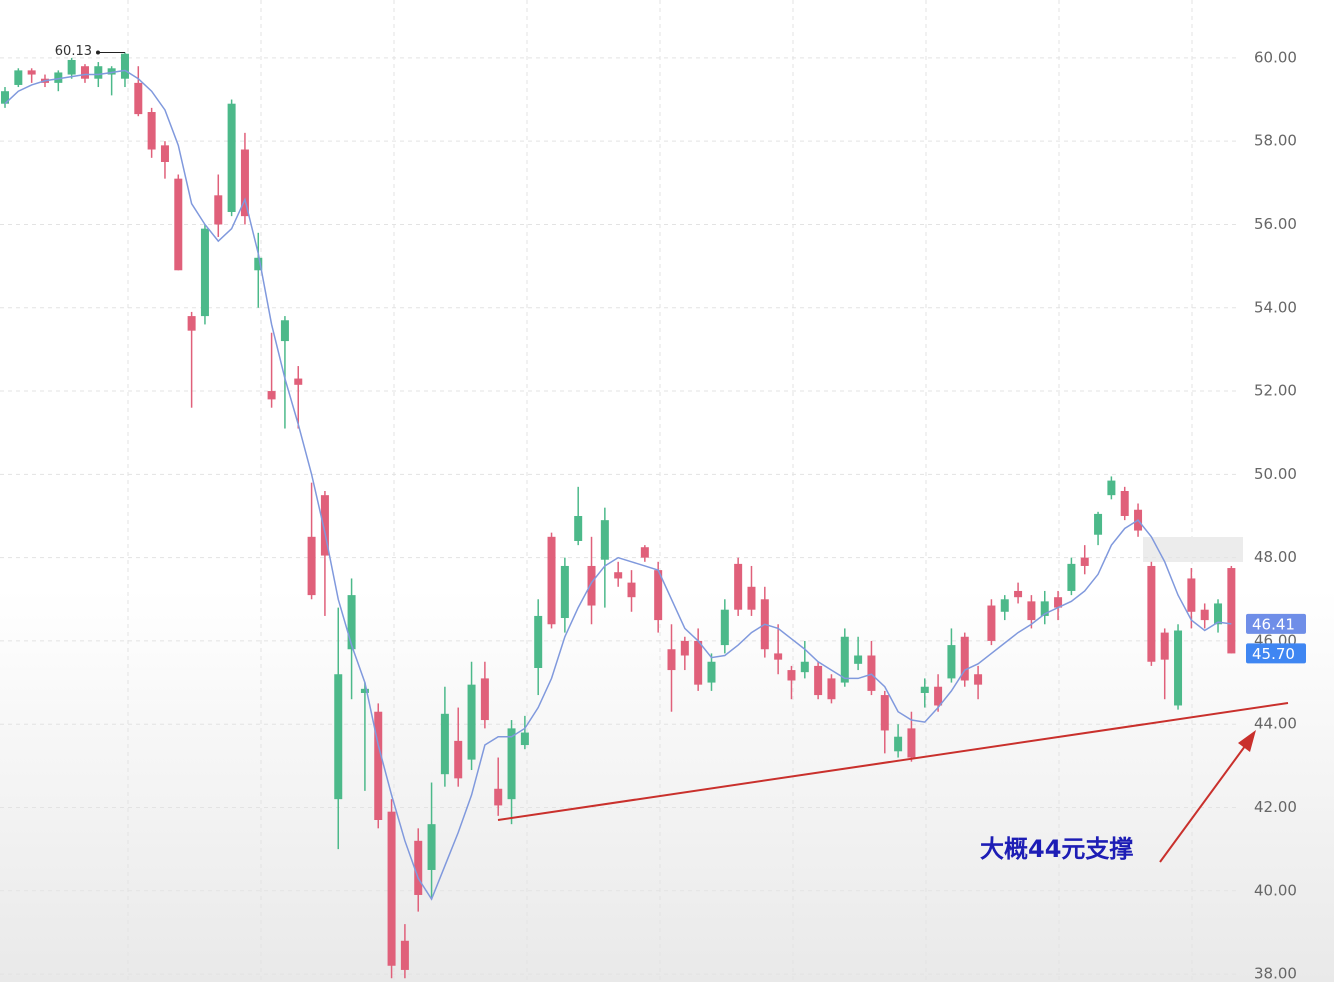  I want to click on arrow-shaft, so click(1204, 802).